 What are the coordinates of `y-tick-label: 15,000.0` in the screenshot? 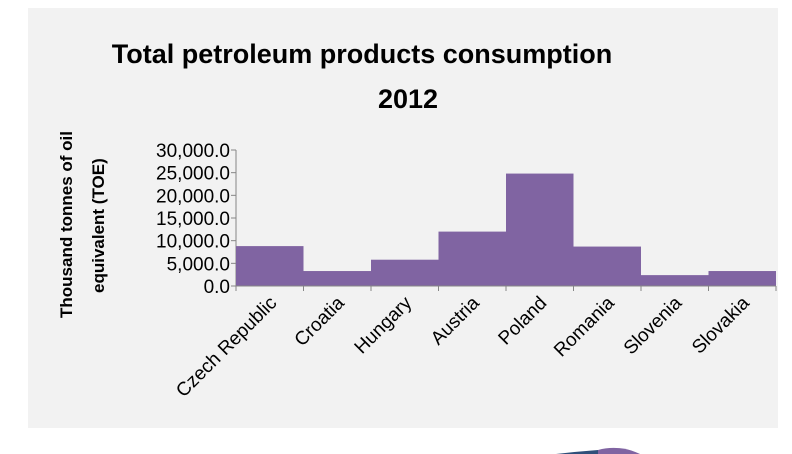 It's located at (193, 219).